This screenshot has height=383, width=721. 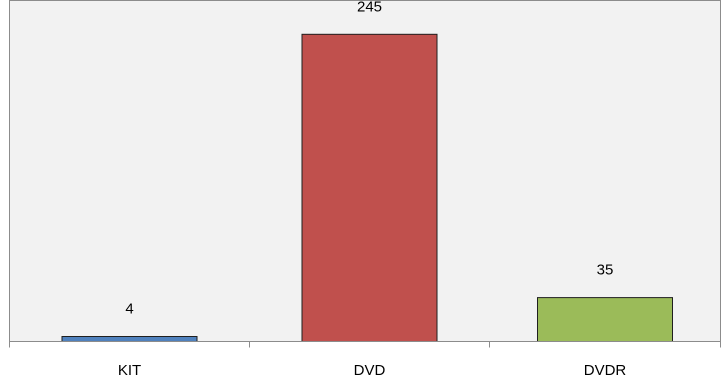 What do you see at coordinates (370, 370) in the screenshot?
I see `x-tick-label-dvd: DVD` at bounding box center [370, 370].